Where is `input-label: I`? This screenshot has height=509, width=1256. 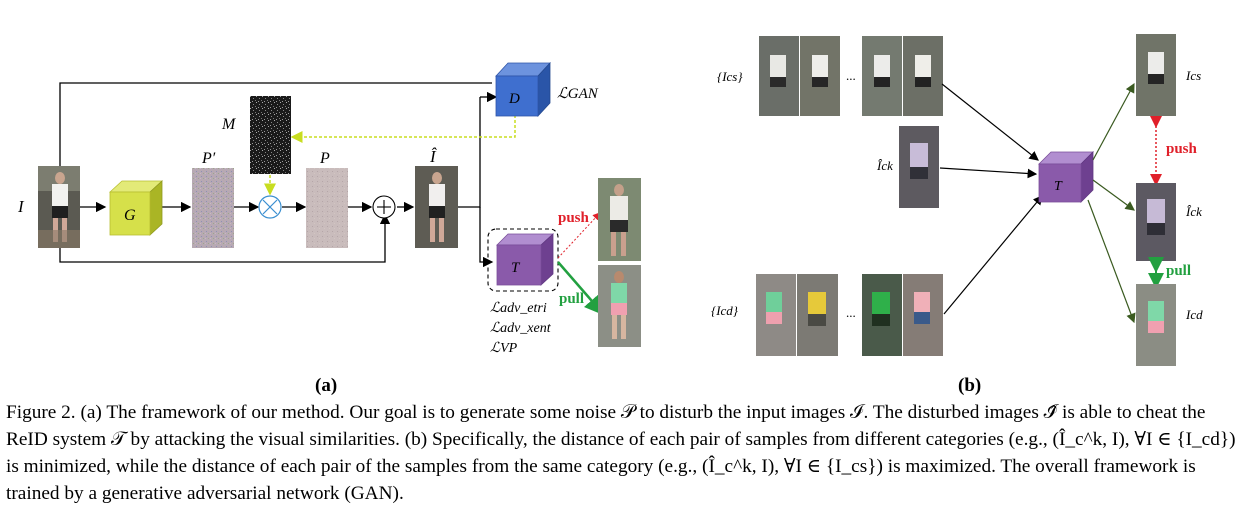
input-label: I is located at coordinates (21, 206).